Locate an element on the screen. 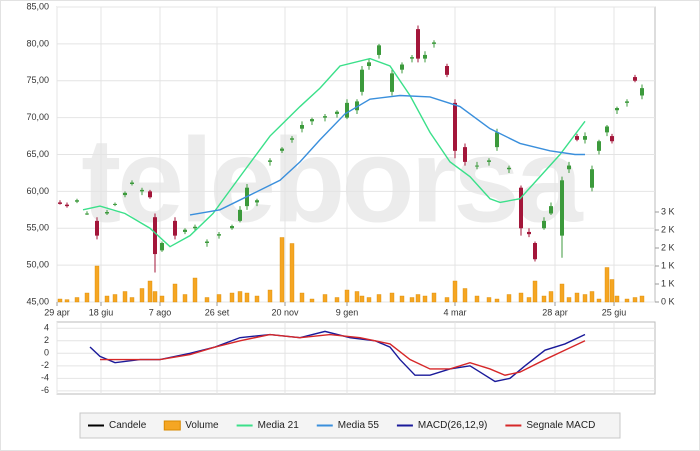 This screenshot has width=700, height=451. legend-label: Media 21 is located at coordinates (279, 425).